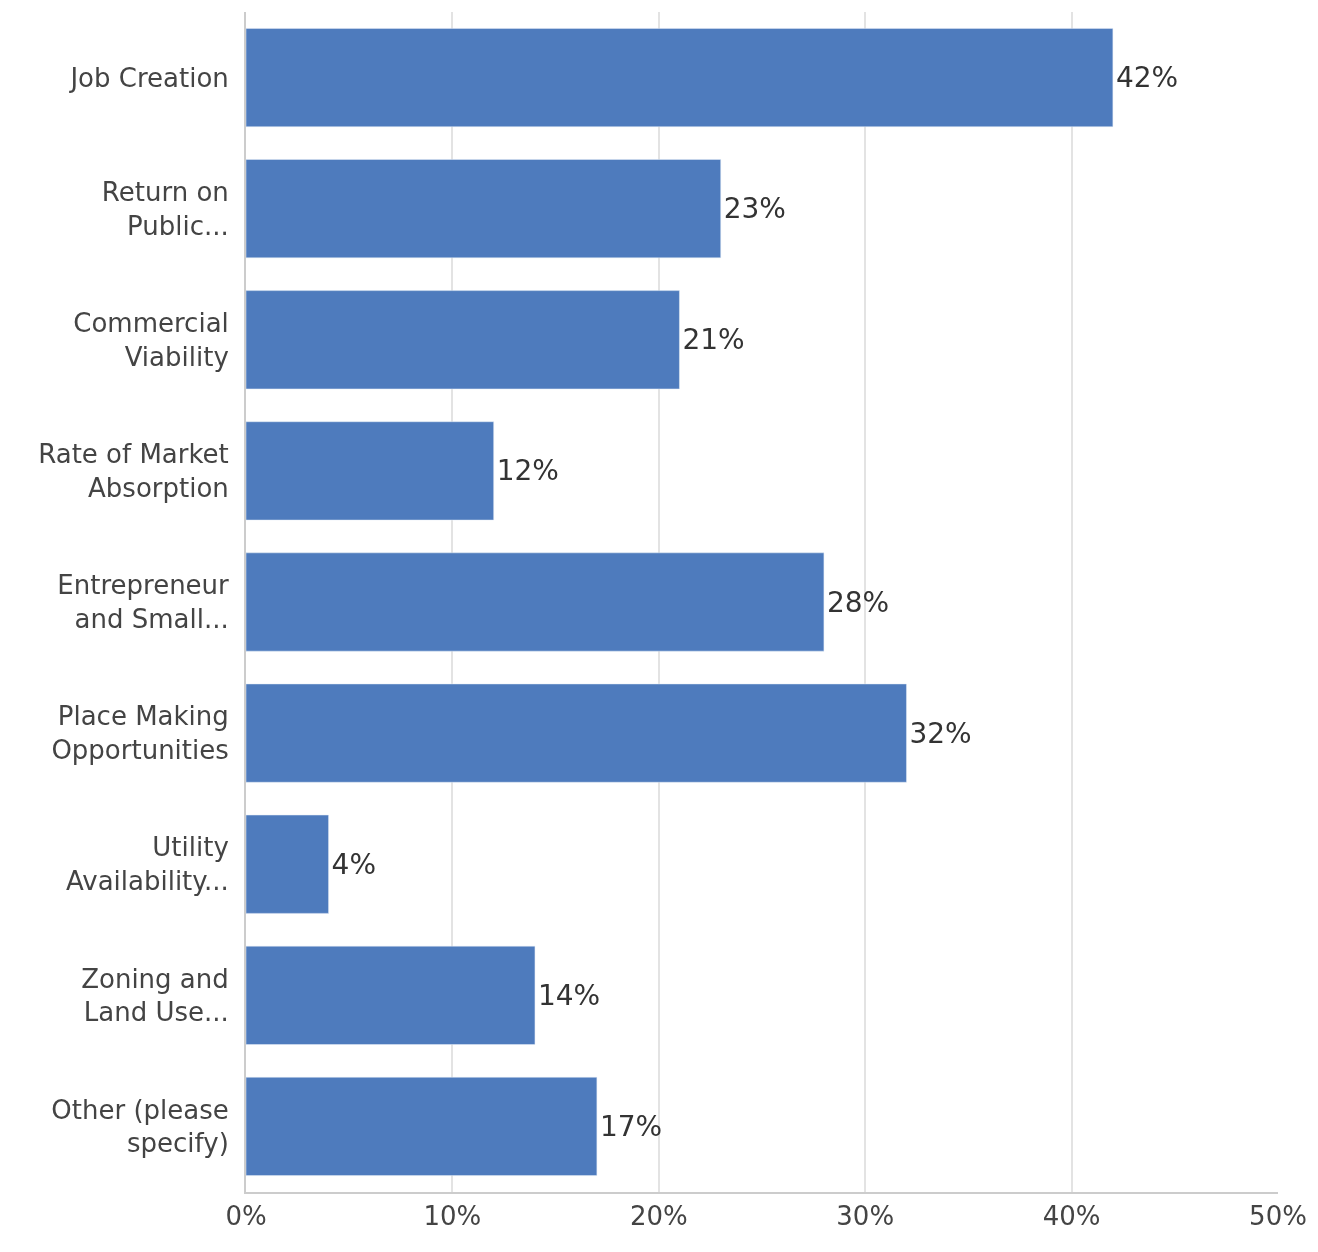 Image resolution: width=1318 pixels, height=1252 pixels. I want to click on data-label: 23%, so click(754, 209).